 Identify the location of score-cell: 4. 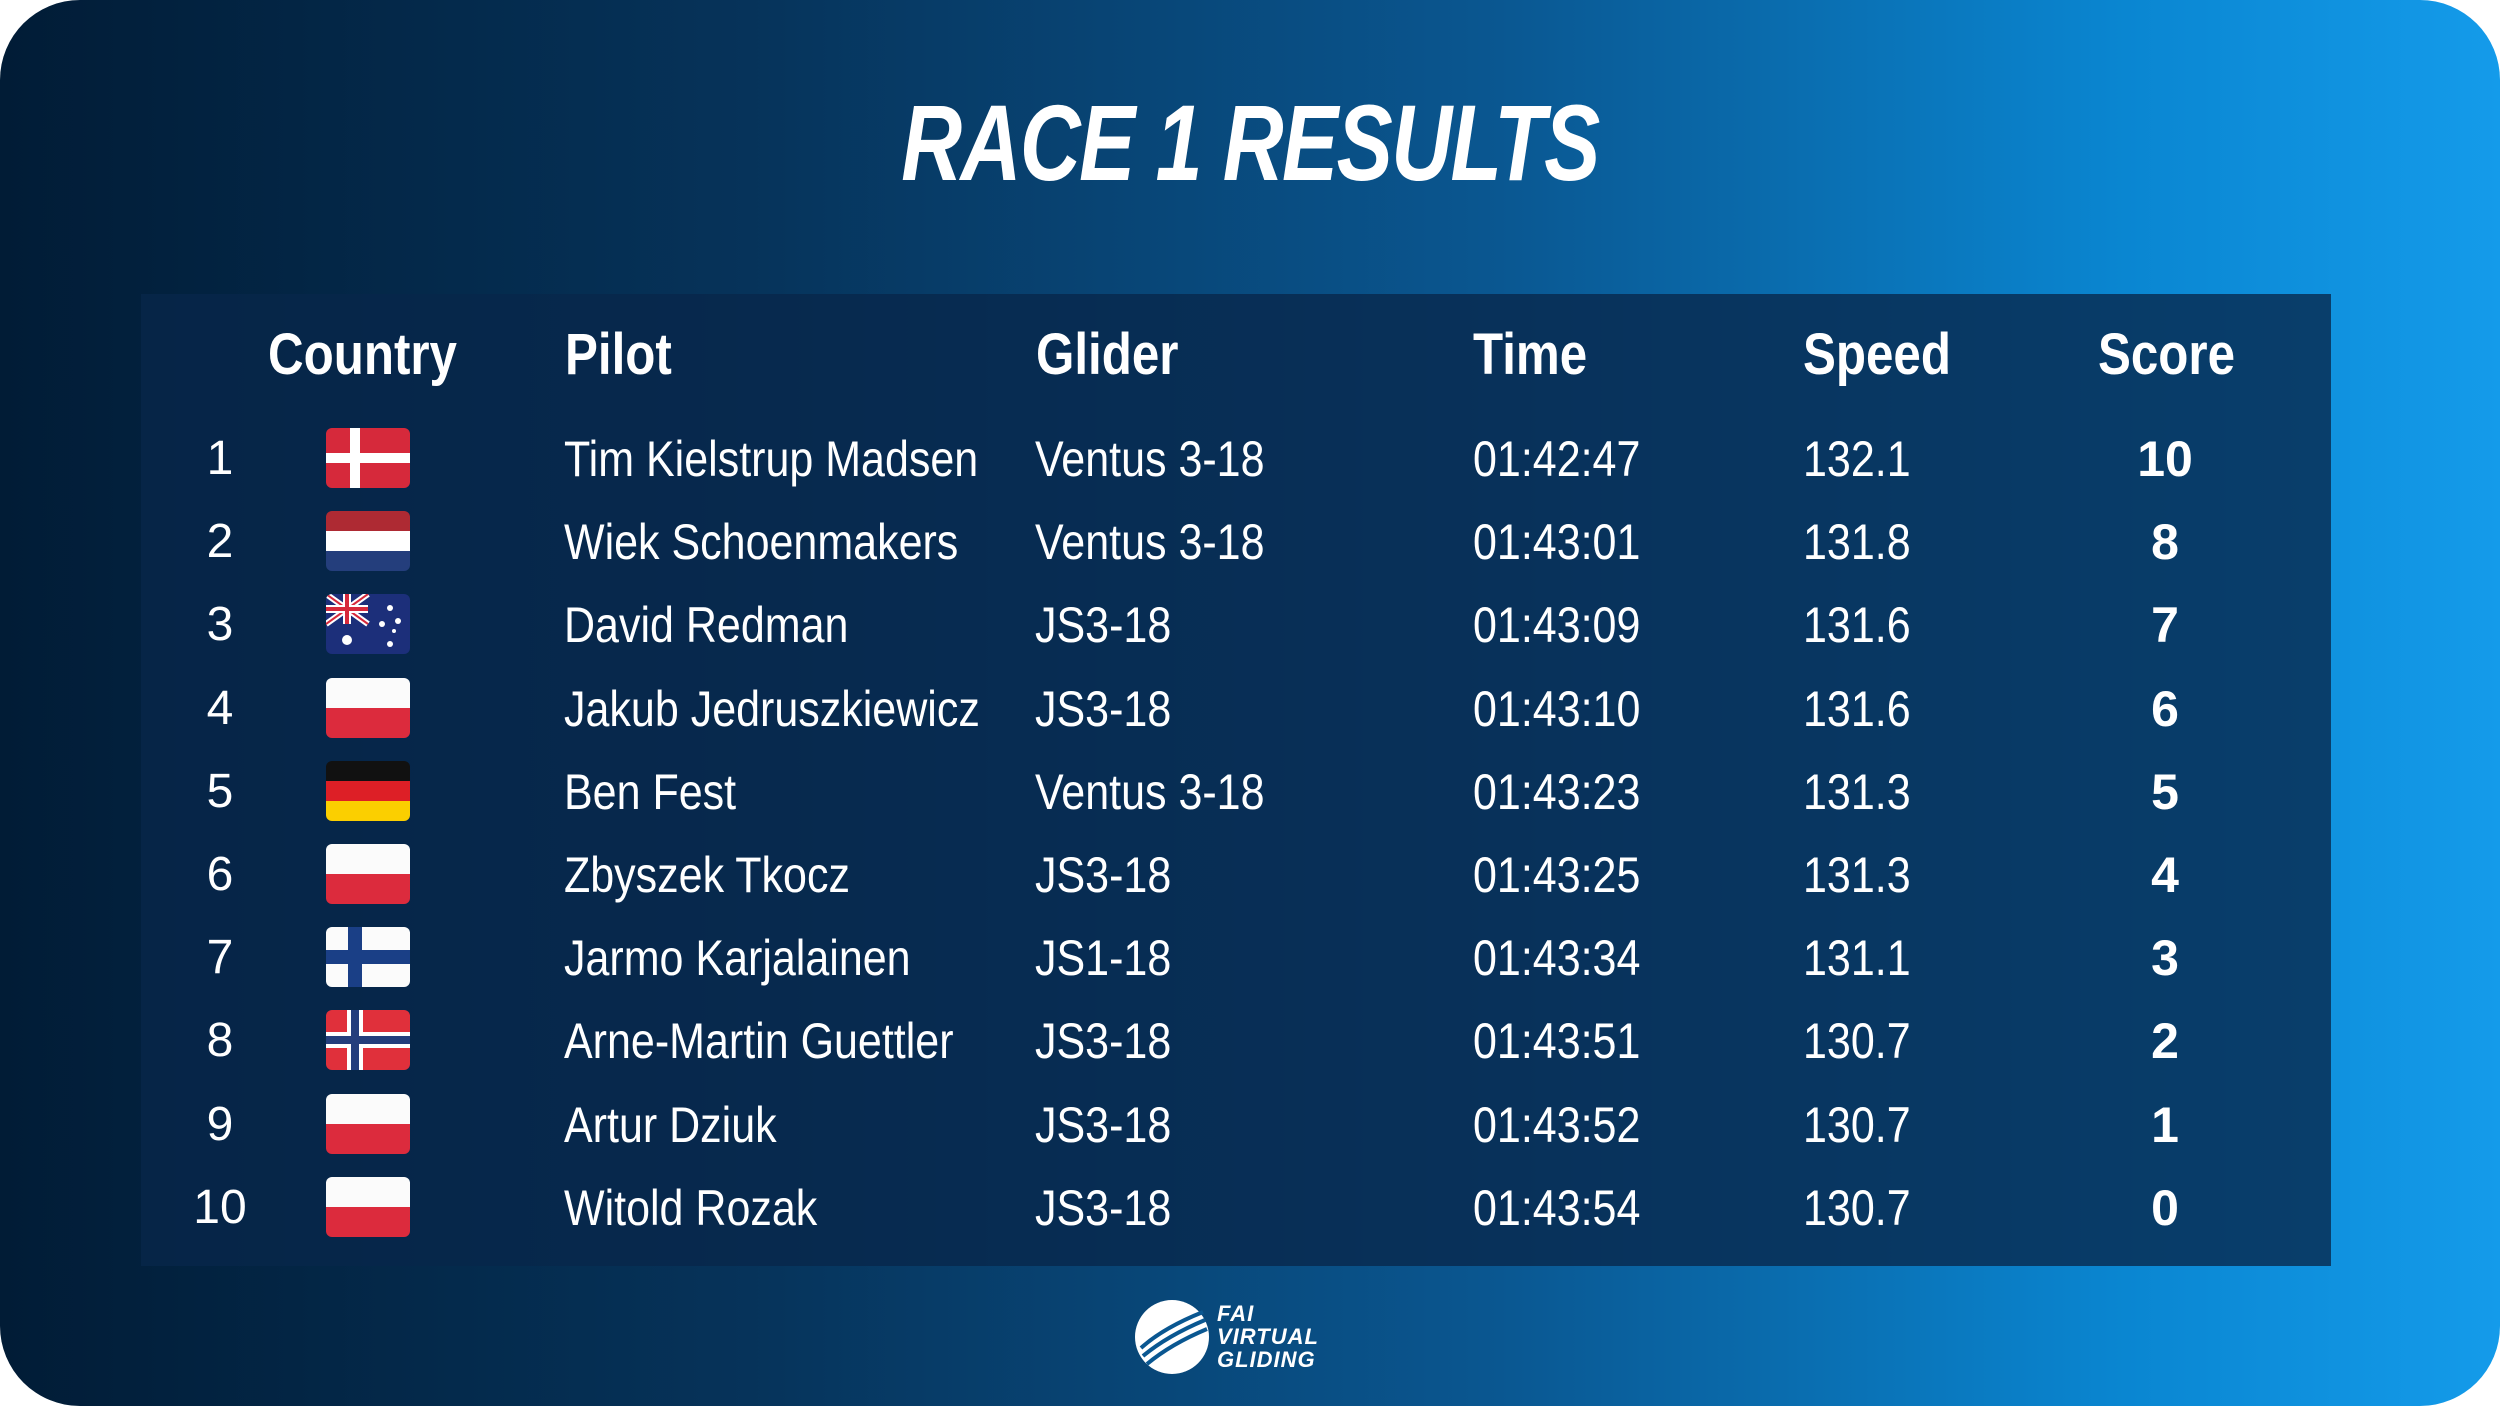
(2165, 875).